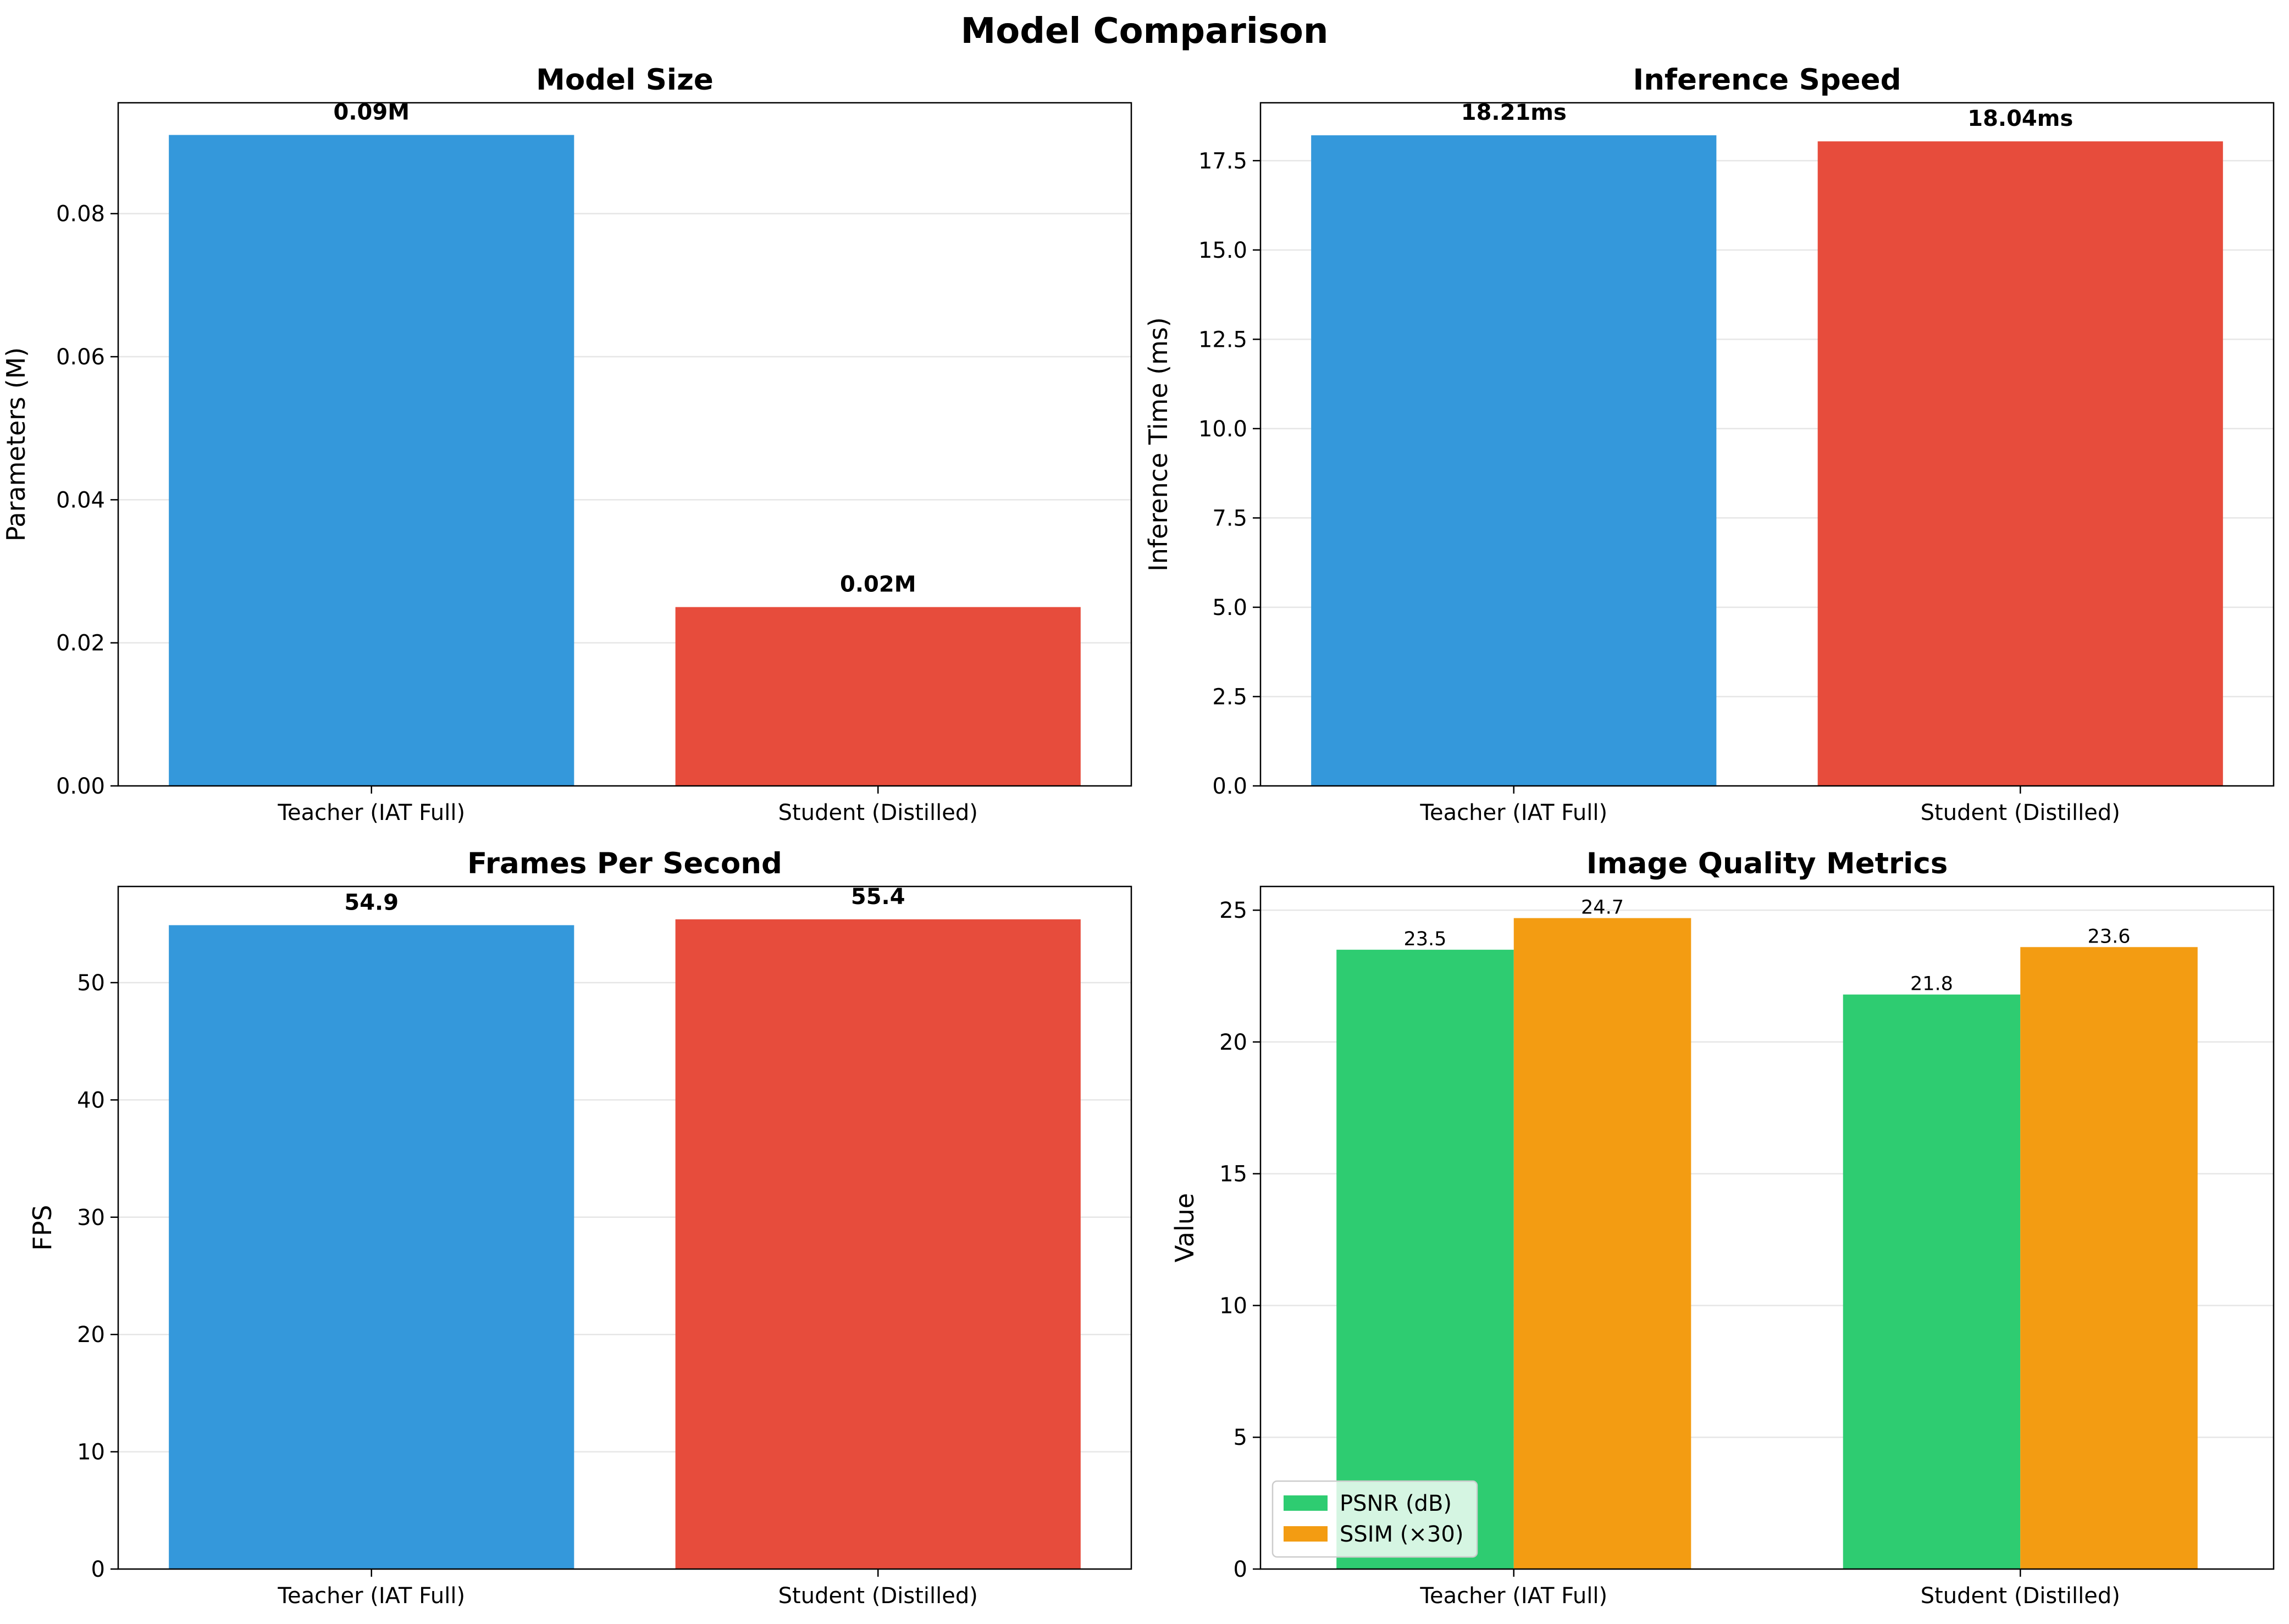  I want to click on y-tick-label: 2.5, so click(1229, 697).